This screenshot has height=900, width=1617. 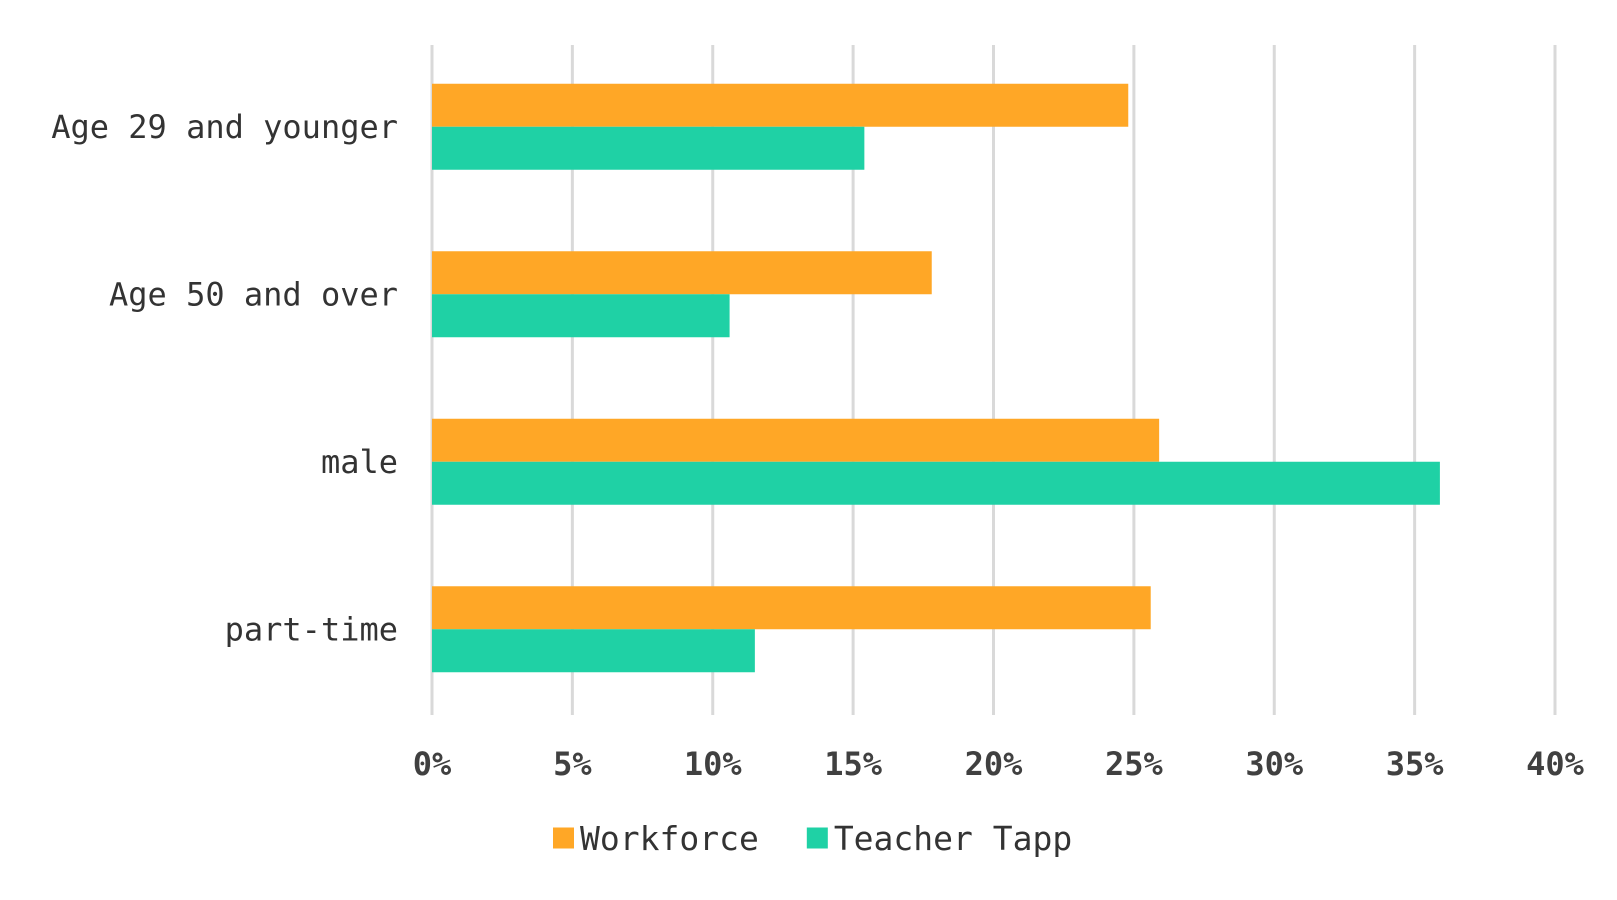 I want to click on x-tick-label: 5%, so click(x=572, y=764).